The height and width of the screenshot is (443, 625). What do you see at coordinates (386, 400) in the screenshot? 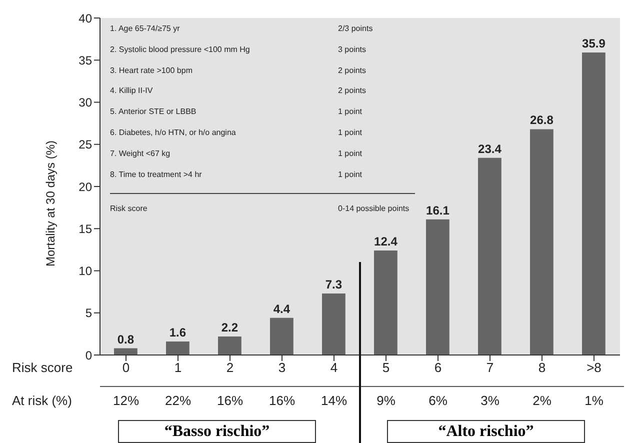
I see `text: 9%` at bounding box center [386, 400].